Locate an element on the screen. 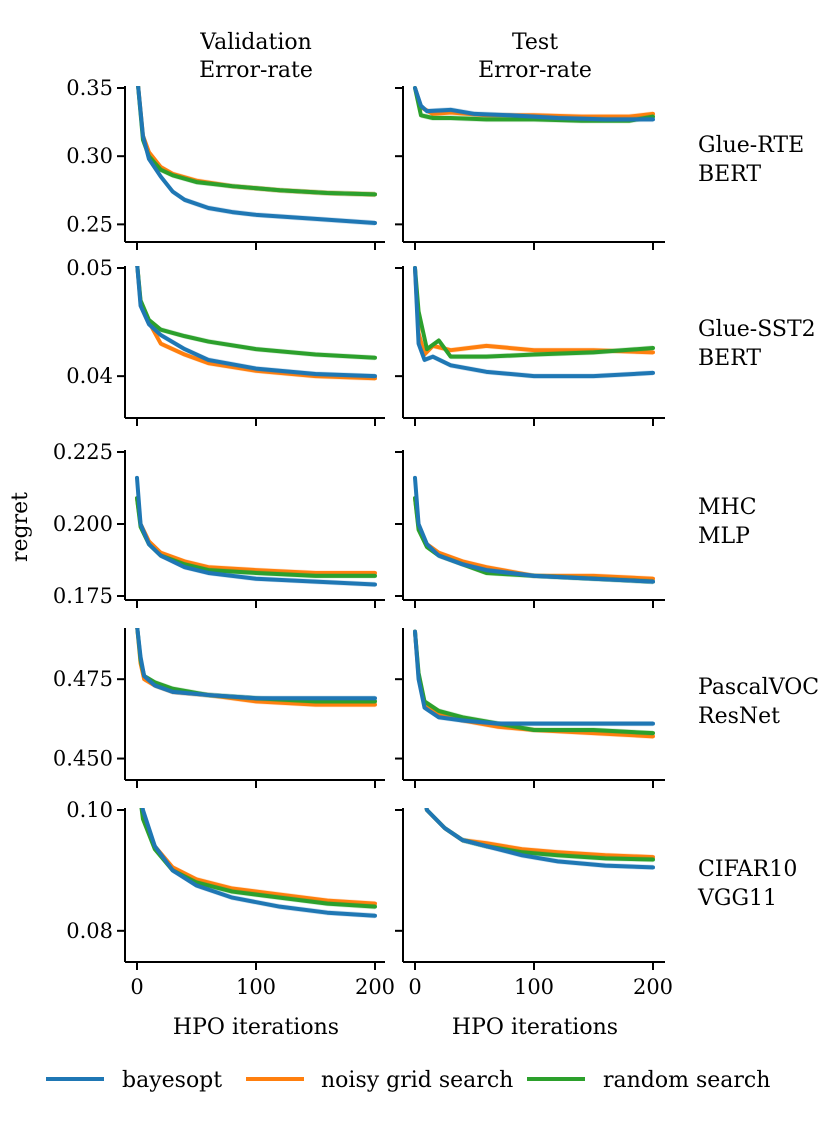 The height and width of the screenshot is (1127, 830). x-tick-label-c1-2: 200 is located at coordinates (653, 987).